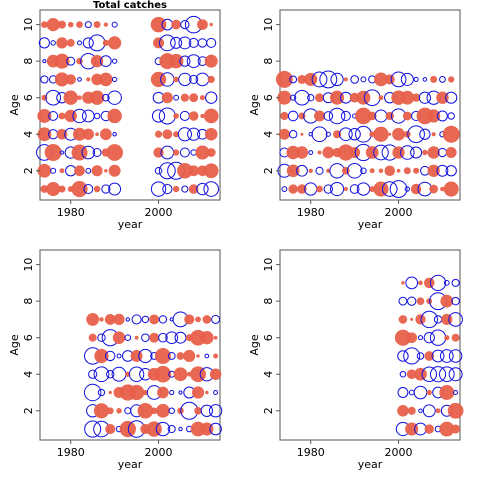 The image size is (480, 480). What do you see at coordinates (268, 265) in the screenshot?
I see `y-tick-label: 10` at bounding box center [268, 265].